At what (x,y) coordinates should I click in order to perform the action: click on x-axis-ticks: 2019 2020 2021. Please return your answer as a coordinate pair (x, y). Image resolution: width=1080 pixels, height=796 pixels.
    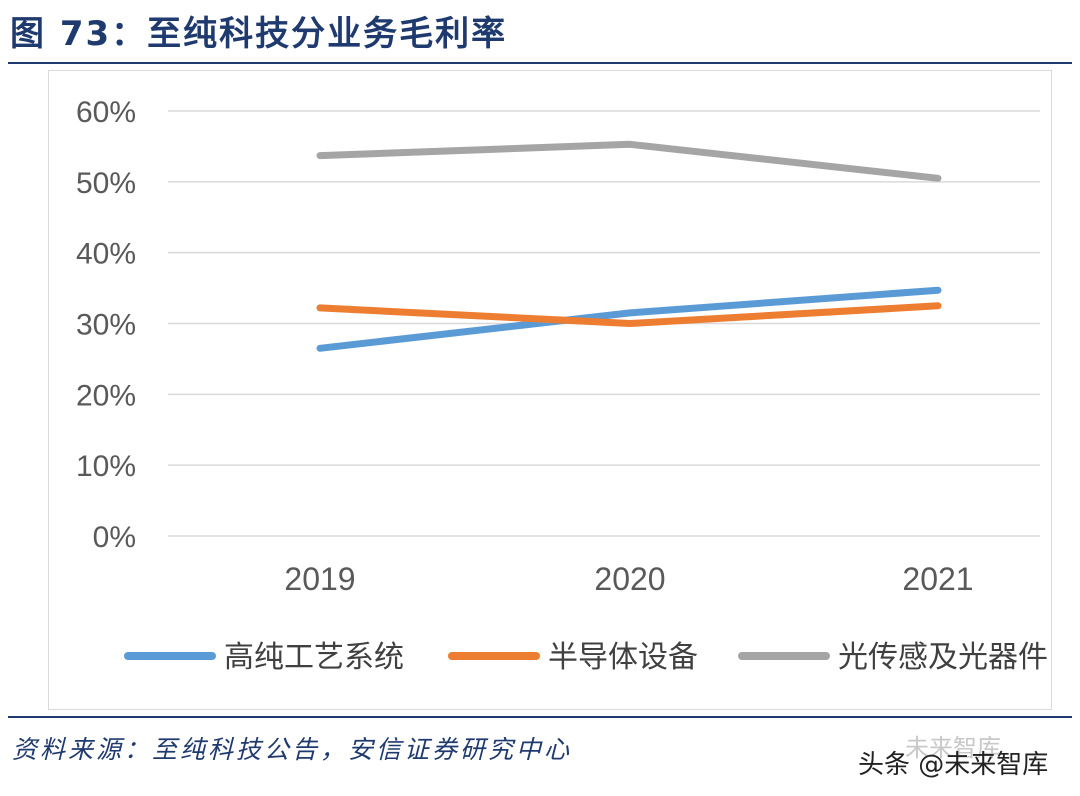
    Looking at the image, I should click on (628, 579).